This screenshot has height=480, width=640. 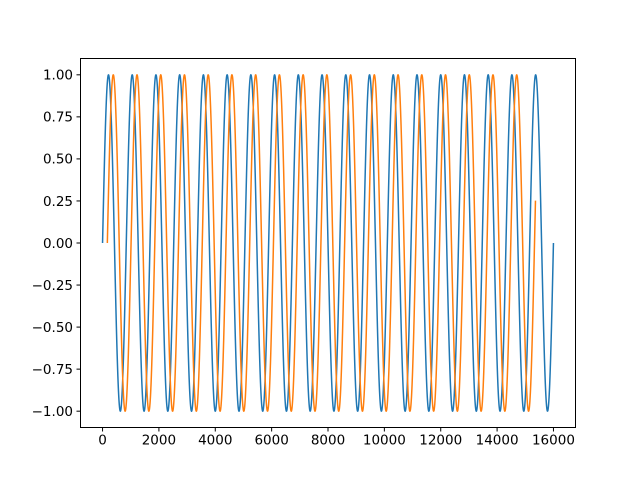 What do you see at coordinates (58, 118) in the screenshot?
I see `y-tick-label: 0.75` at bounding box center [58, 118].